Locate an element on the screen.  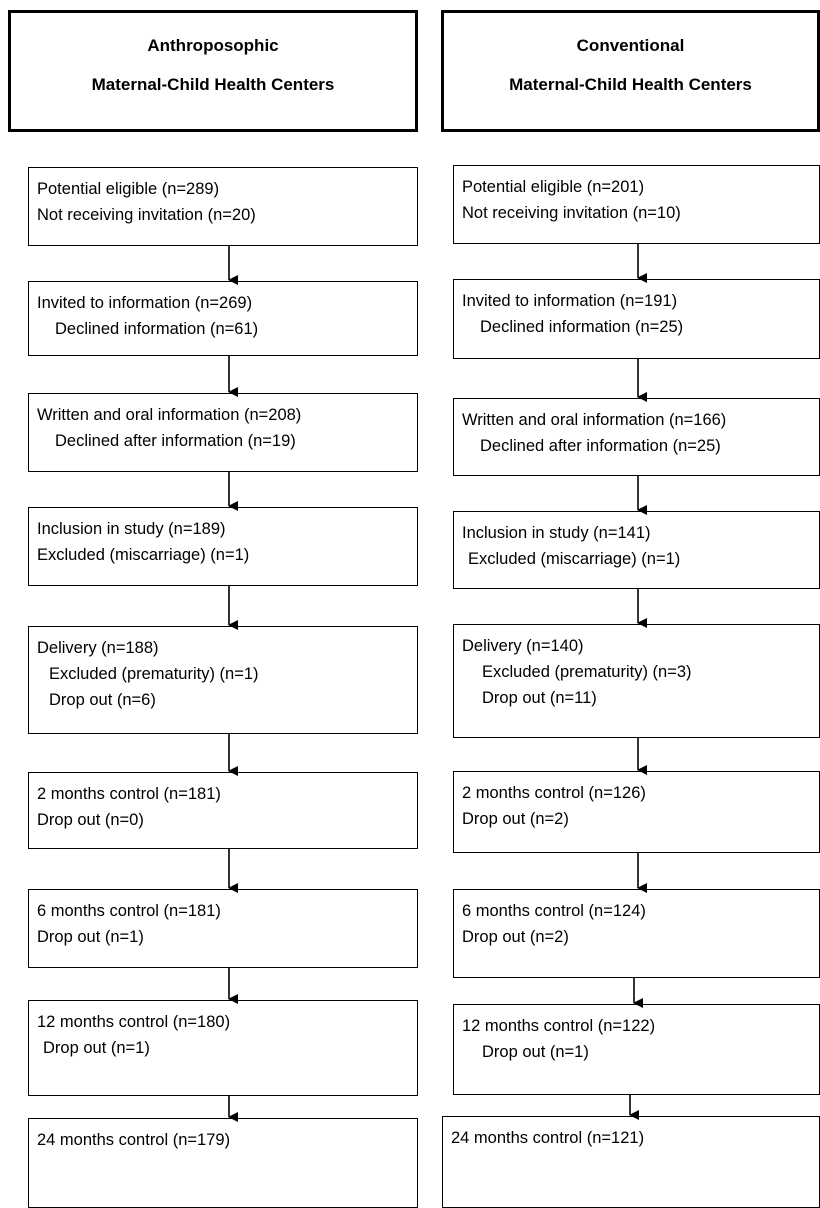
header-title: Conventional is located at coordinates (630, 45).